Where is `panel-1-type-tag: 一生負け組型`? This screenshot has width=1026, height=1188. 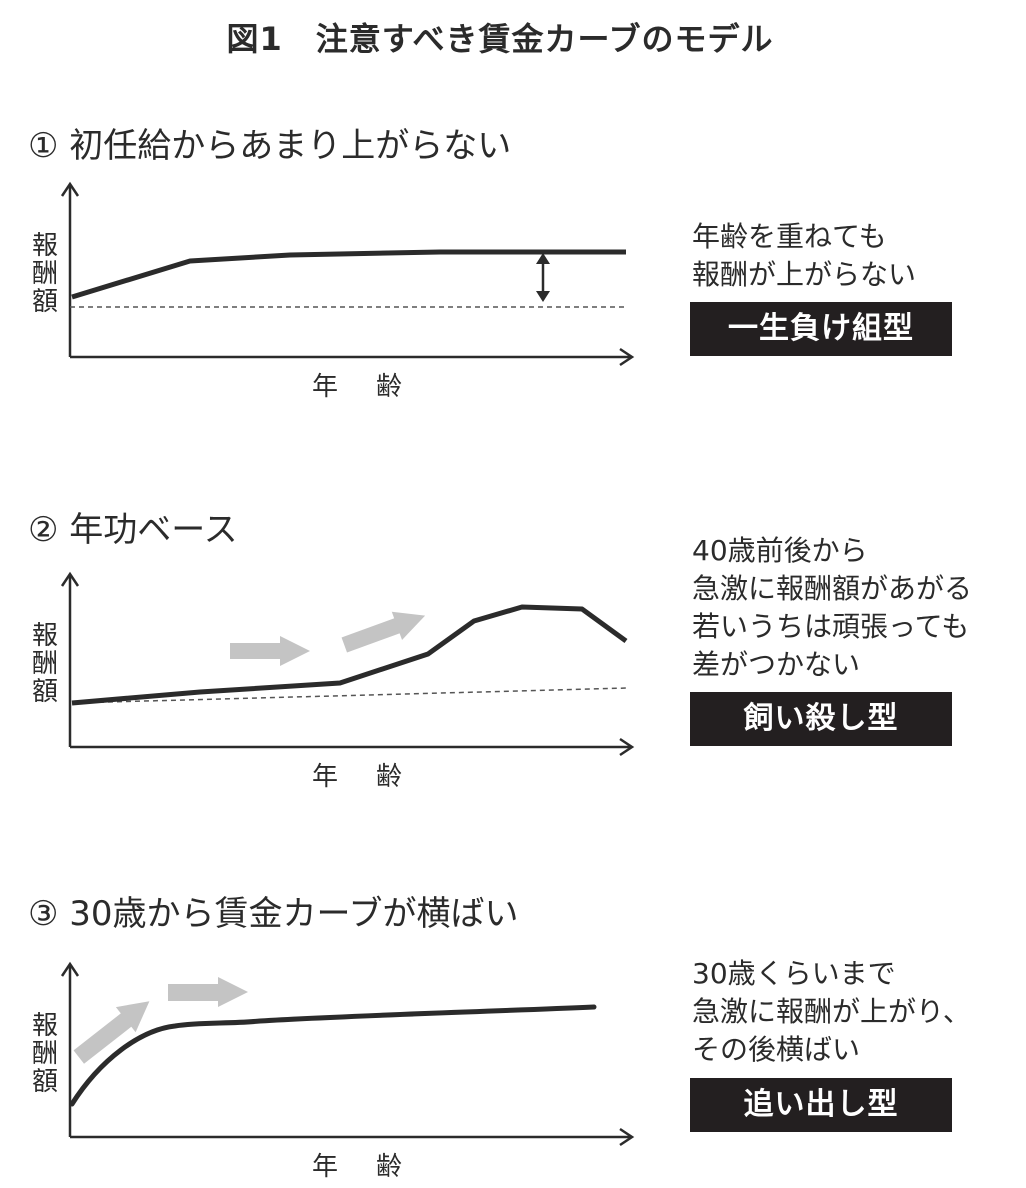 panel-1-type-tag: 一生負け組型 is located at coordinates (821, 329).